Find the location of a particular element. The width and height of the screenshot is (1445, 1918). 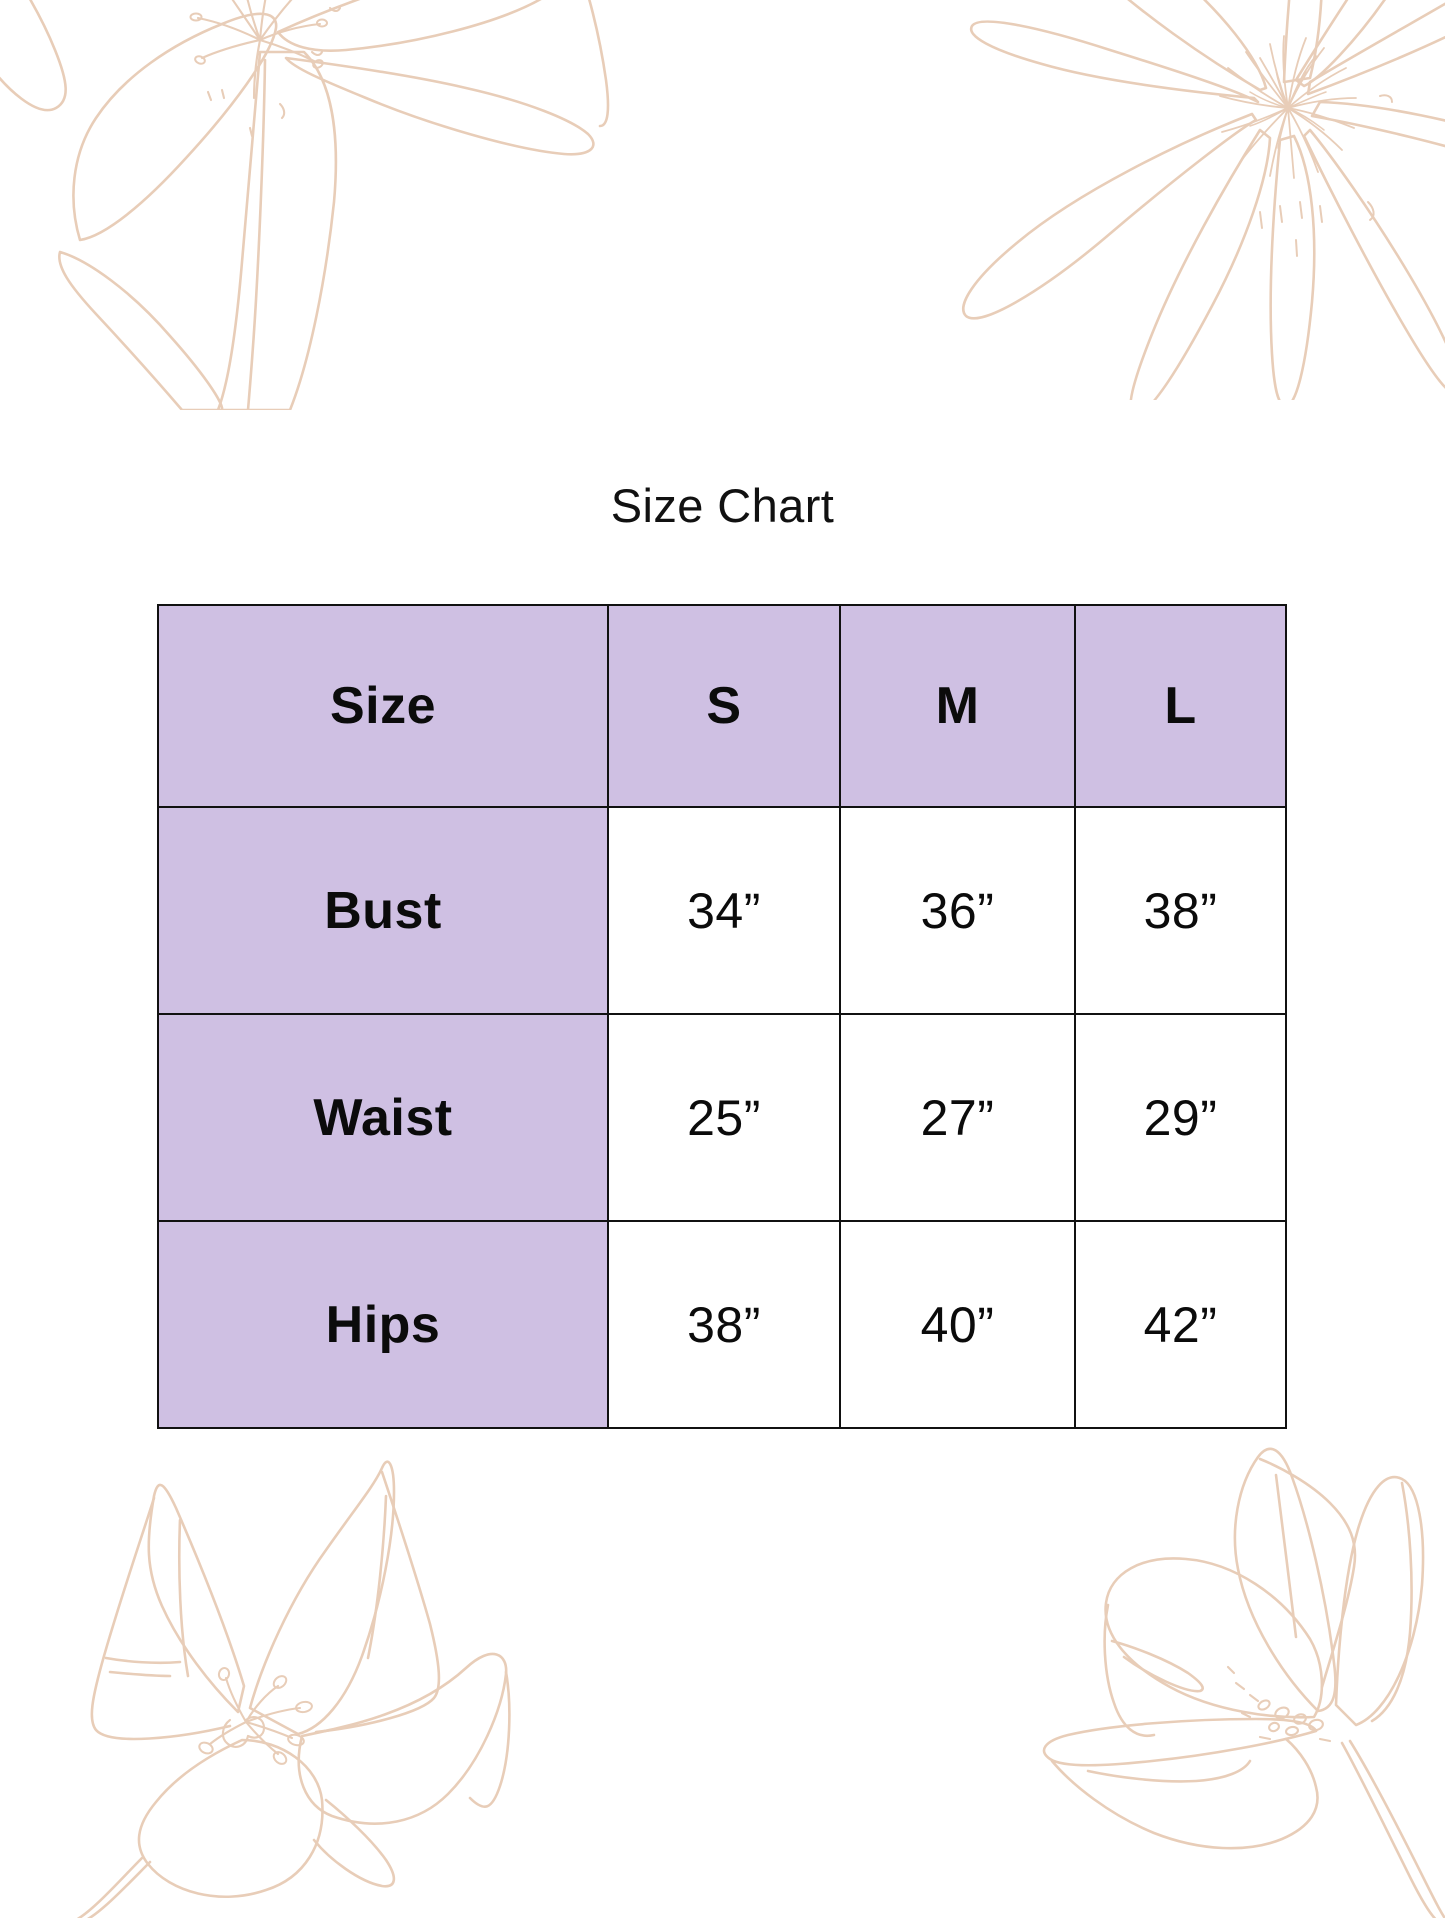

daisy-flower-icon is located at coordinates (1102, 200).